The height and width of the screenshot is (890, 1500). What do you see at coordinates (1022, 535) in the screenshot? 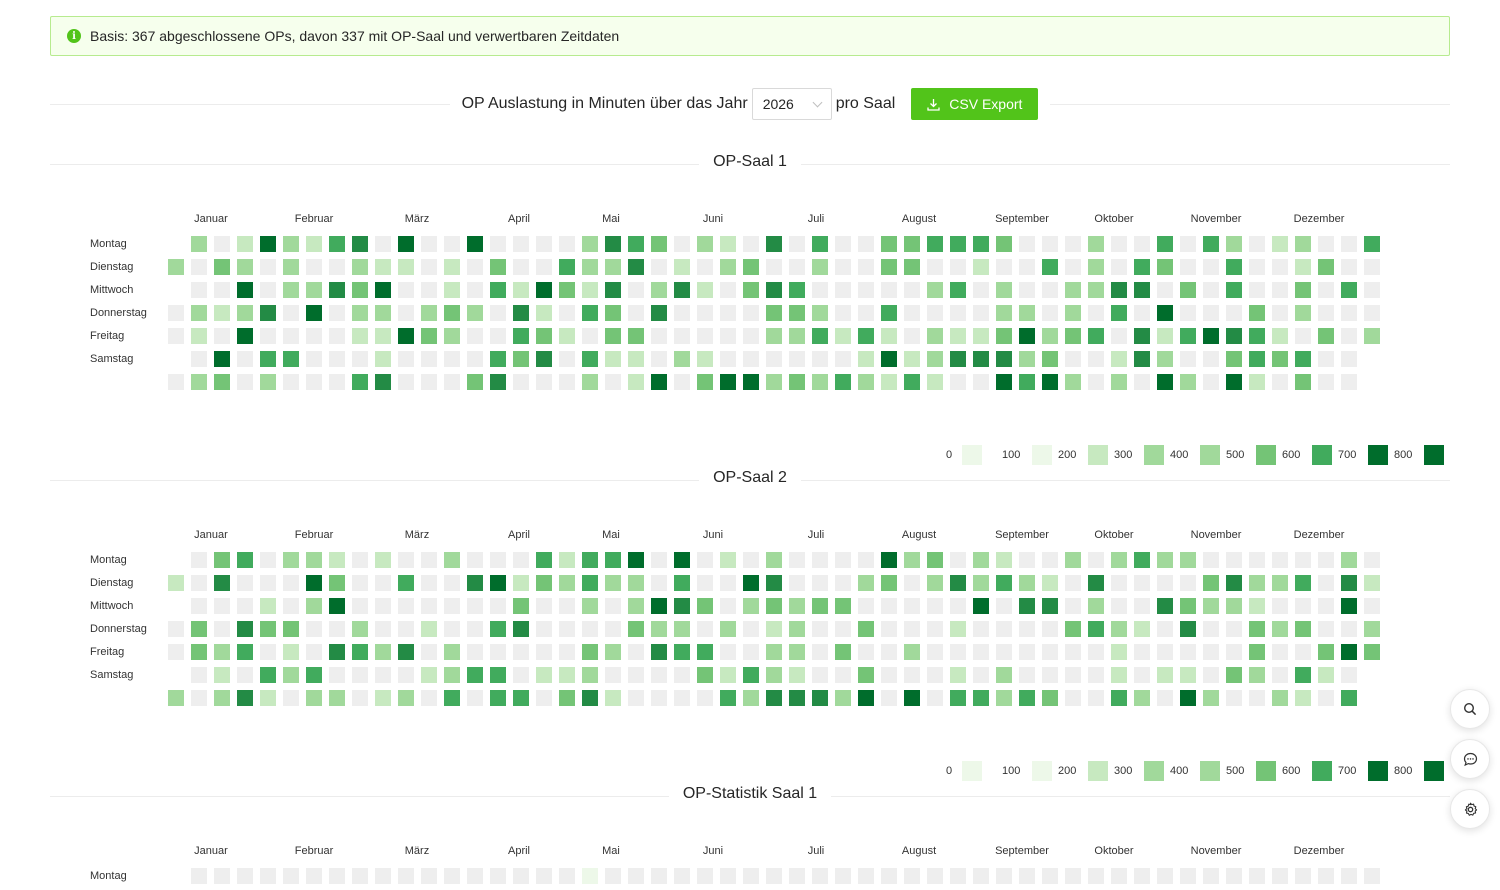
I see `month-label: September` at bounding box center [1022, 535].